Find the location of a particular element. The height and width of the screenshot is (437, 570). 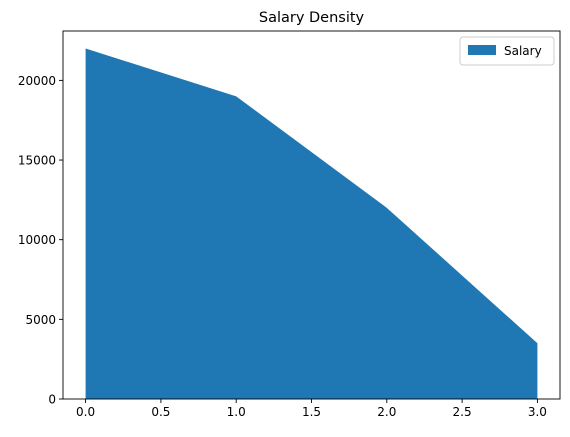

x-tick-label: 1.0 is located at coordinates (236, 412).